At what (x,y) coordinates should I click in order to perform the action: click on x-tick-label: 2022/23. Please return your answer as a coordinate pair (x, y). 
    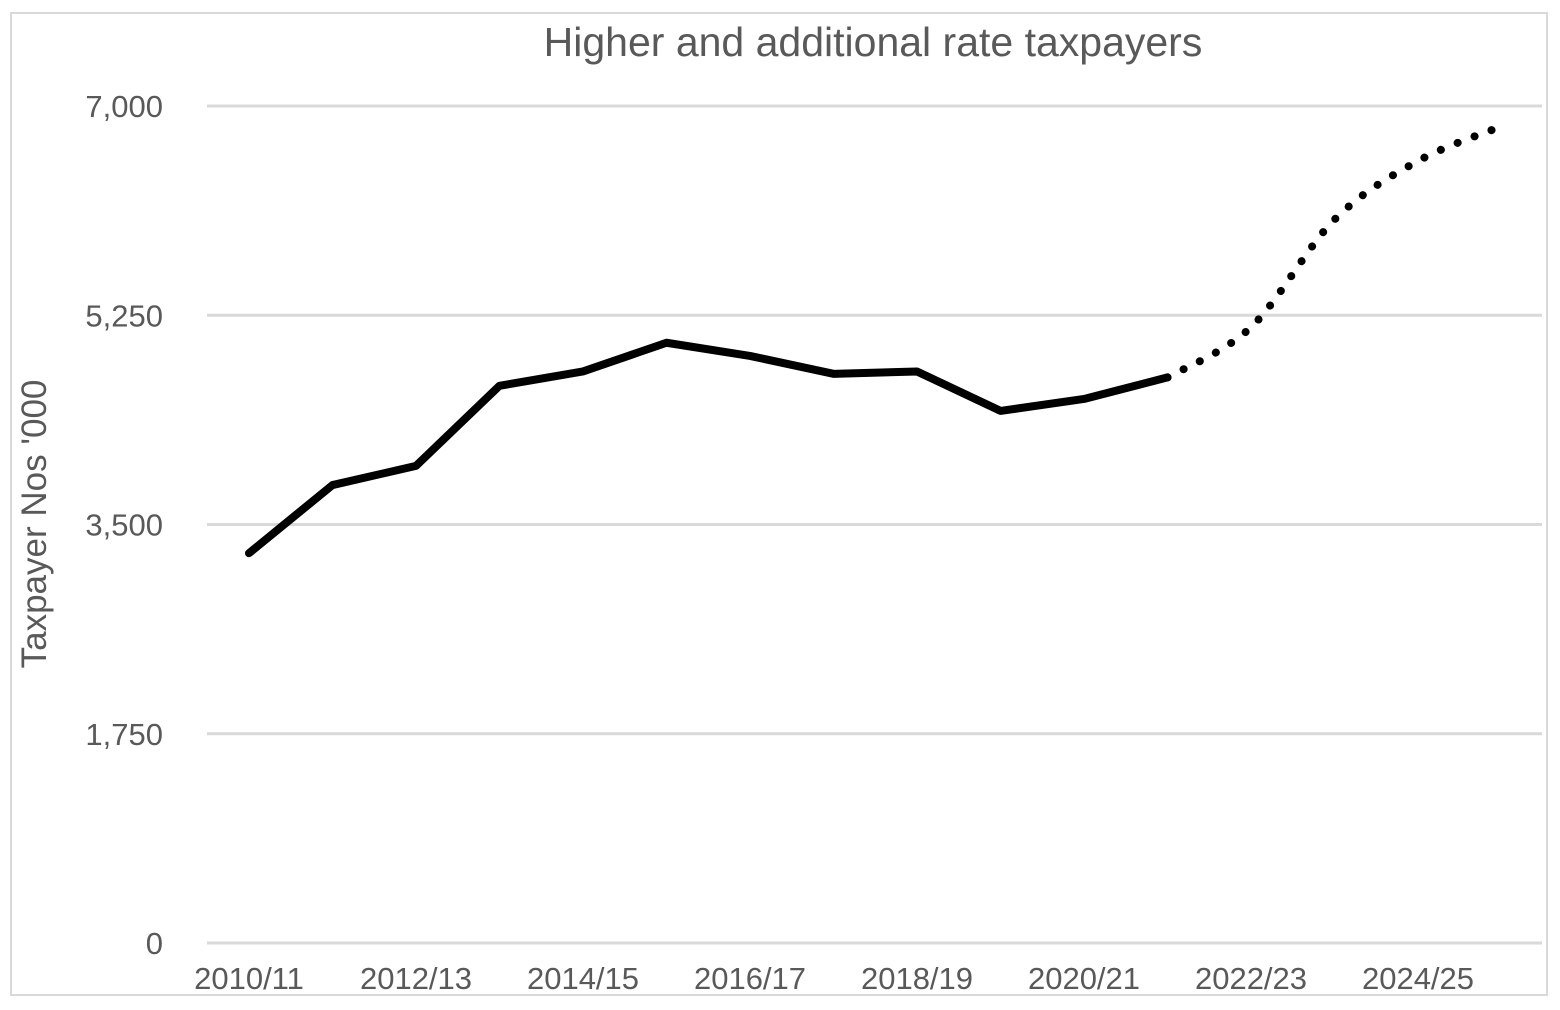
    Looking at the image, I should click on (1251, 978).